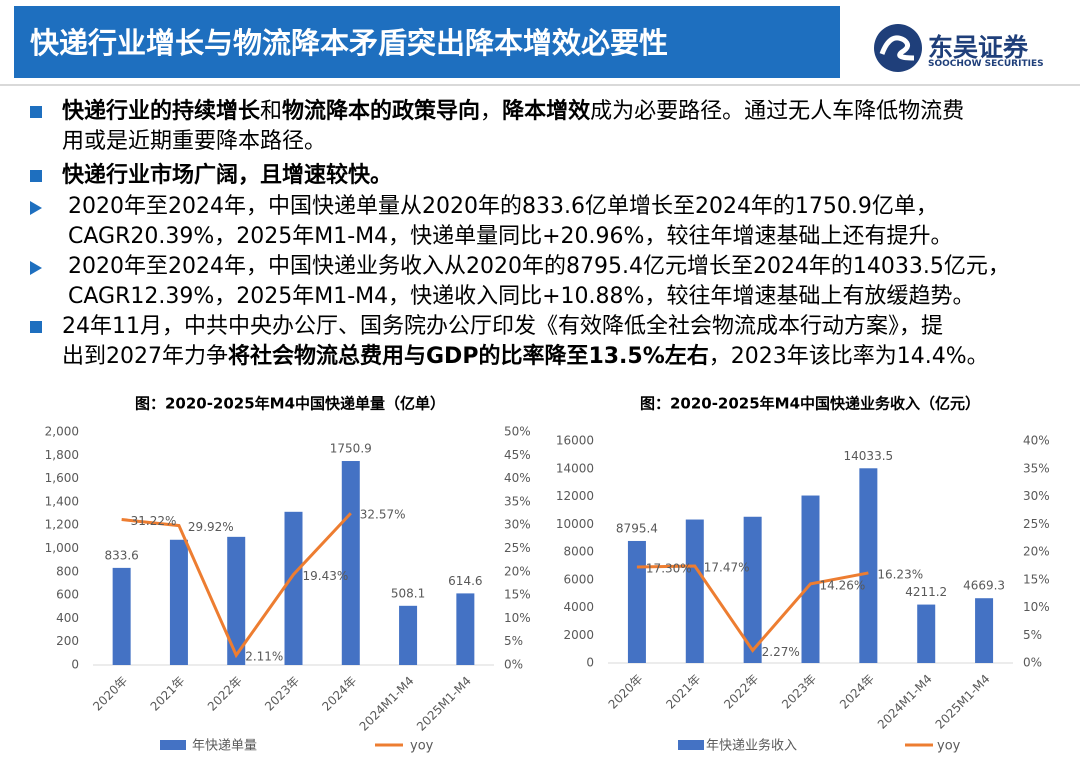  What do you see at coordinates (67, 618) in the screenshot?
I see `y-tick-label: 400` at bounding box center [67, 618].